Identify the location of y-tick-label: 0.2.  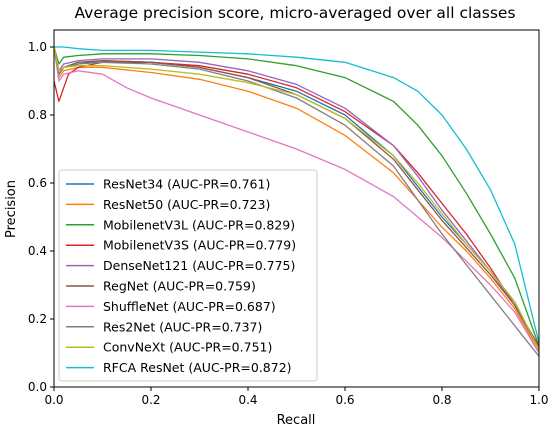
(37, 319).